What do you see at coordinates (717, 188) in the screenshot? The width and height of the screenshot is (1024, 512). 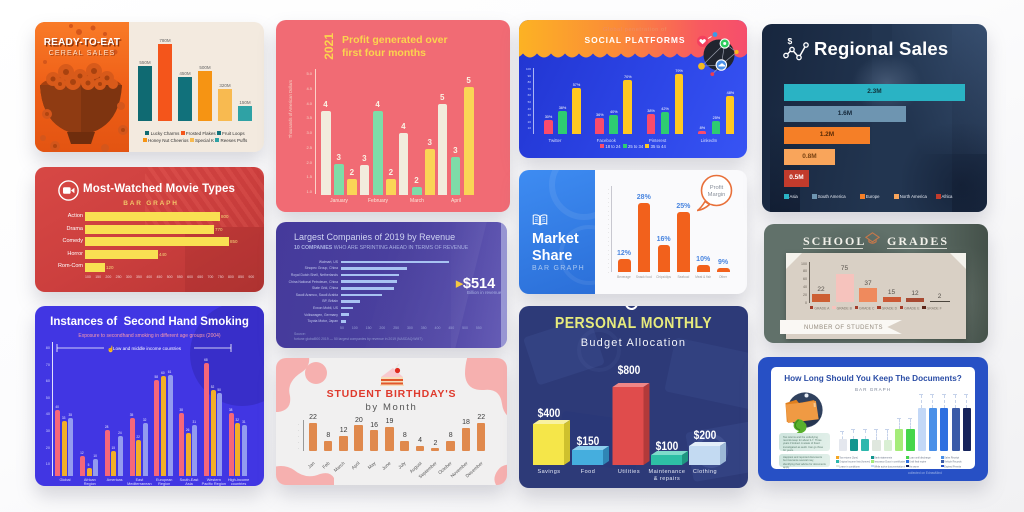 I see `svg-text: Profit` at bounding box center [717, 188].